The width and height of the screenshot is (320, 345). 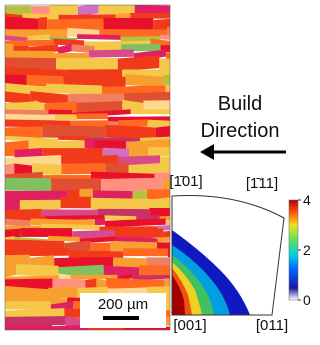 I want to click on ipf-contours, so click(x=211, y=272).